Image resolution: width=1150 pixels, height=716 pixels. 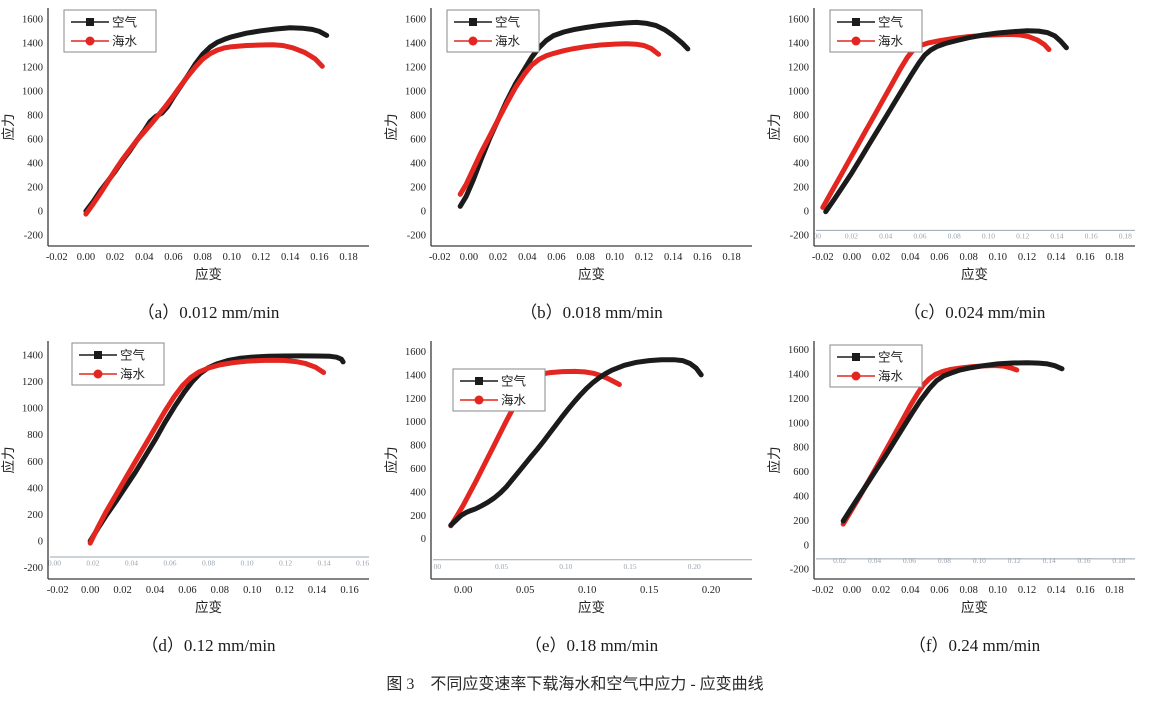 What do you see at coordinates (440, 257) in the screenshot?
I see `x-tick-label: -0.02` at bounding box center [440, 257].